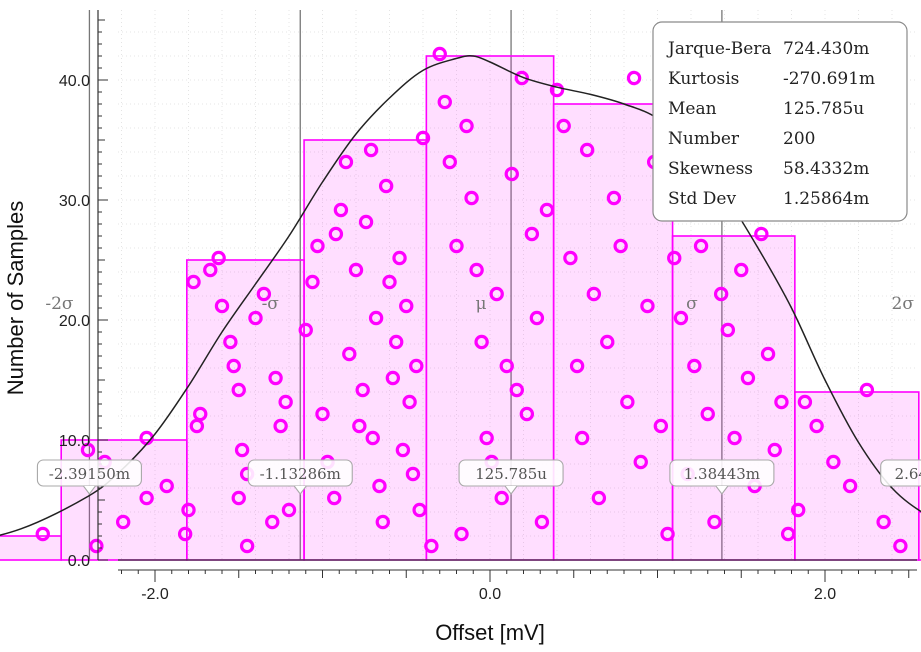 The width and height of the screenshot is (921, 652). I want to click on stat-label: Mean, so click(692, 109).